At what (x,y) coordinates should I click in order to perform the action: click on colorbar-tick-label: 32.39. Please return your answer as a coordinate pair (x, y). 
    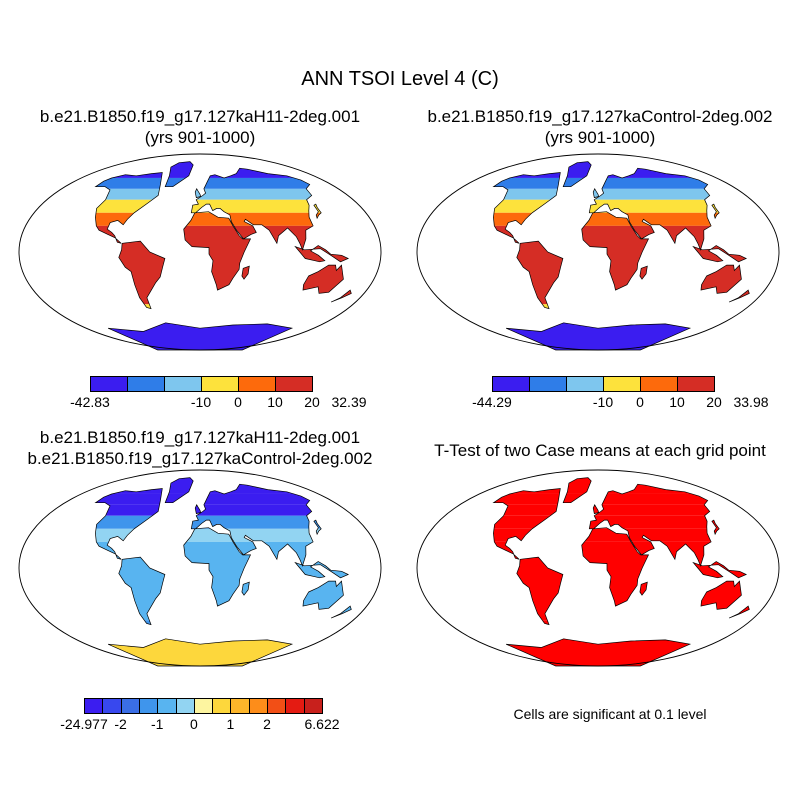
    Looking at the image, I should click on (349, 402).